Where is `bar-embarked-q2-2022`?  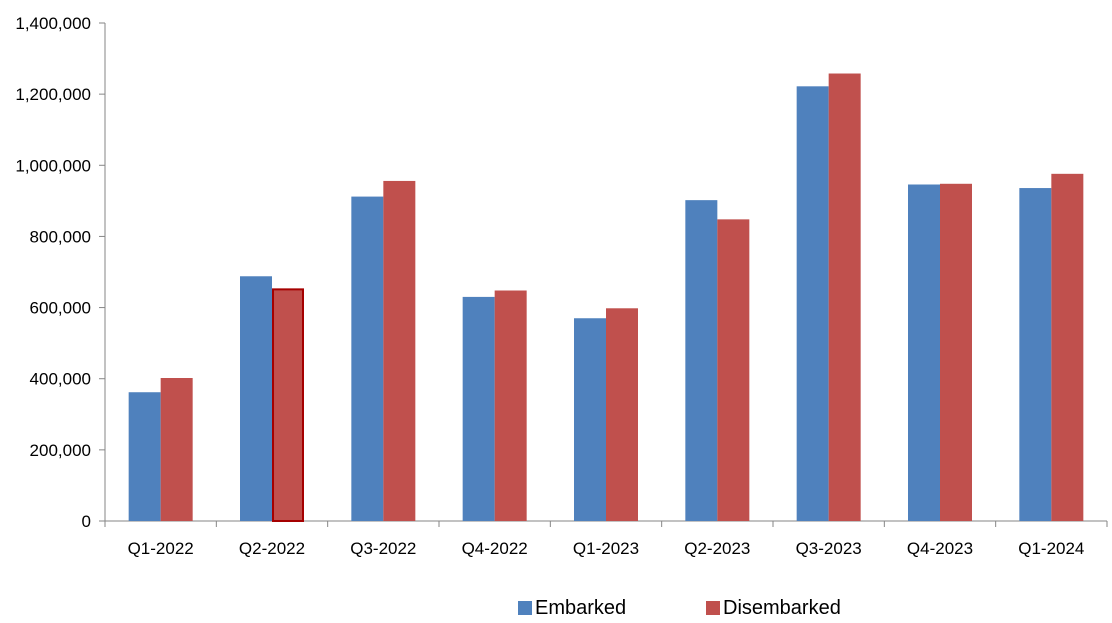 bar-embarked-q2-2022 is located at coordinates (256, 398).